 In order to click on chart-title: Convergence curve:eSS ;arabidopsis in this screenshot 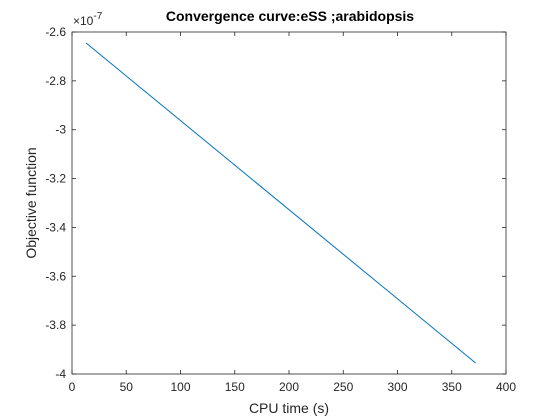, I will do `click(290, 16)`.